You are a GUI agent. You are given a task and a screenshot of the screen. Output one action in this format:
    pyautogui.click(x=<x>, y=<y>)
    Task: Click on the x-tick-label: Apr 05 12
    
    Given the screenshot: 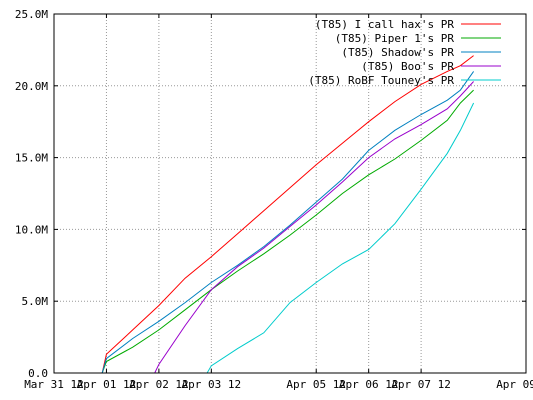 What is the action you would take?
    pyautogui.click(x=316, y=384)
    